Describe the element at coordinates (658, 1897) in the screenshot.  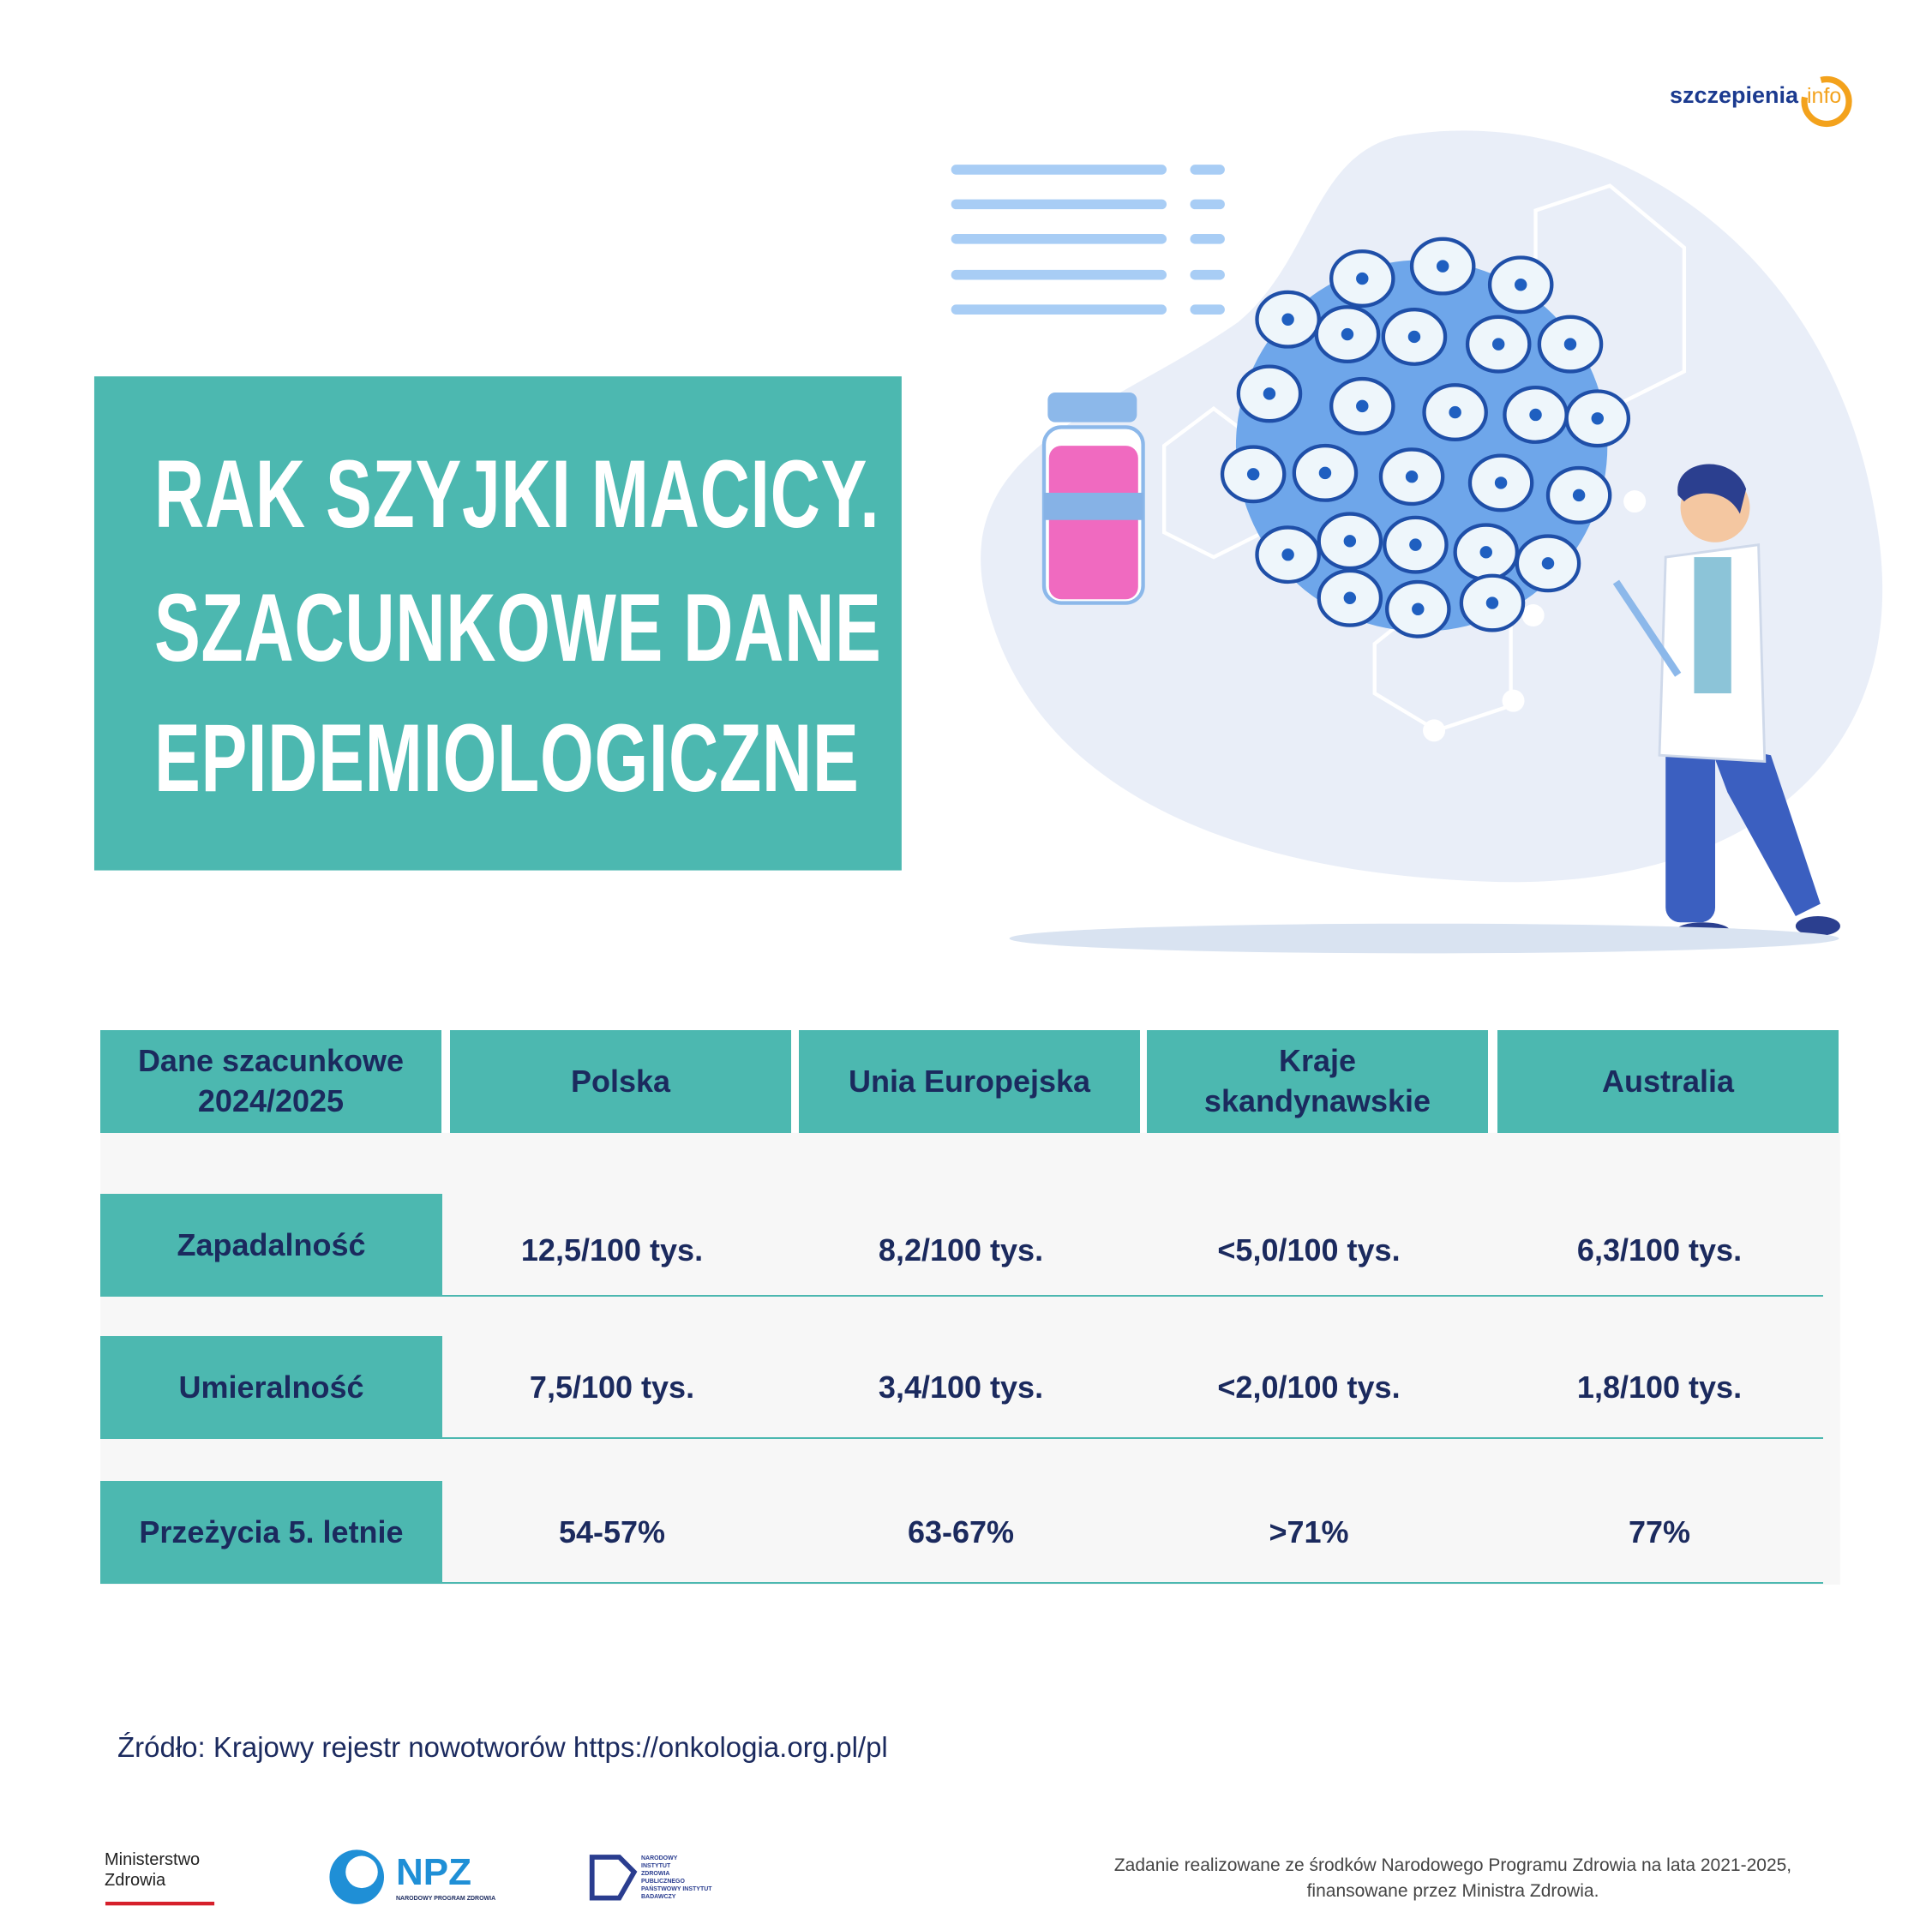
I see `nizp-line: BADAWCZY` at that location.